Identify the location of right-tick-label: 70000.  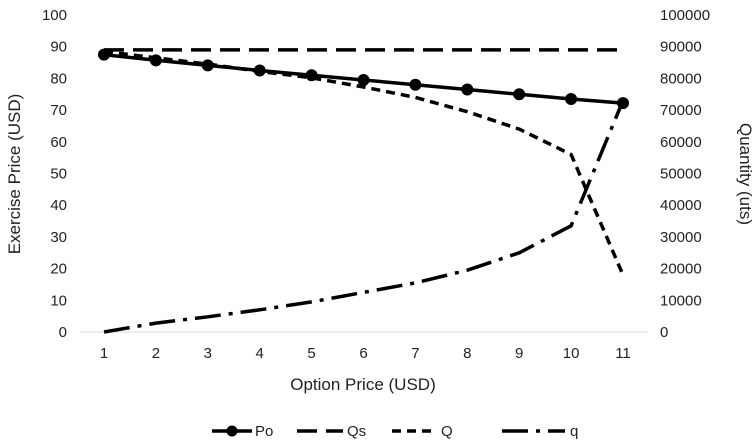
(681, 110).